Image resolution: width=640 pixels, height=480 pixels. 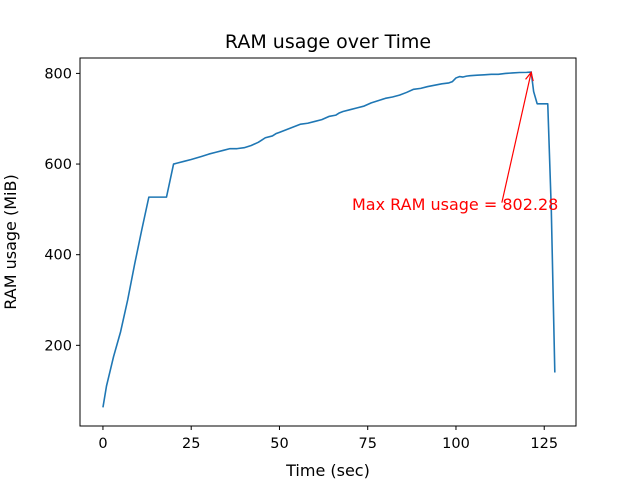 What do you see at coordinates (58, 74) in the screenshot?
I see `y-tick-label: 800` at bounding box center [58, 74].